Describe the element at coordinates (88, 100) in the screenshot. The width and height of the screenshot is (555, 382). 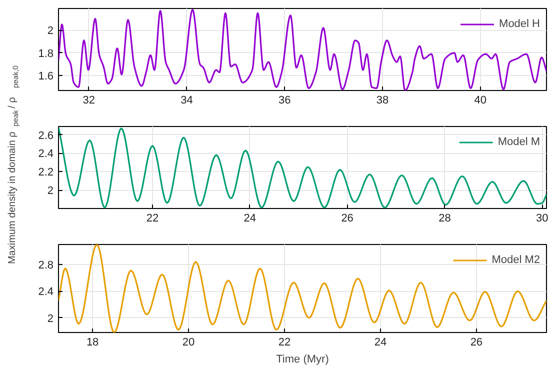
I see `x-tick-label: 32` at that location.